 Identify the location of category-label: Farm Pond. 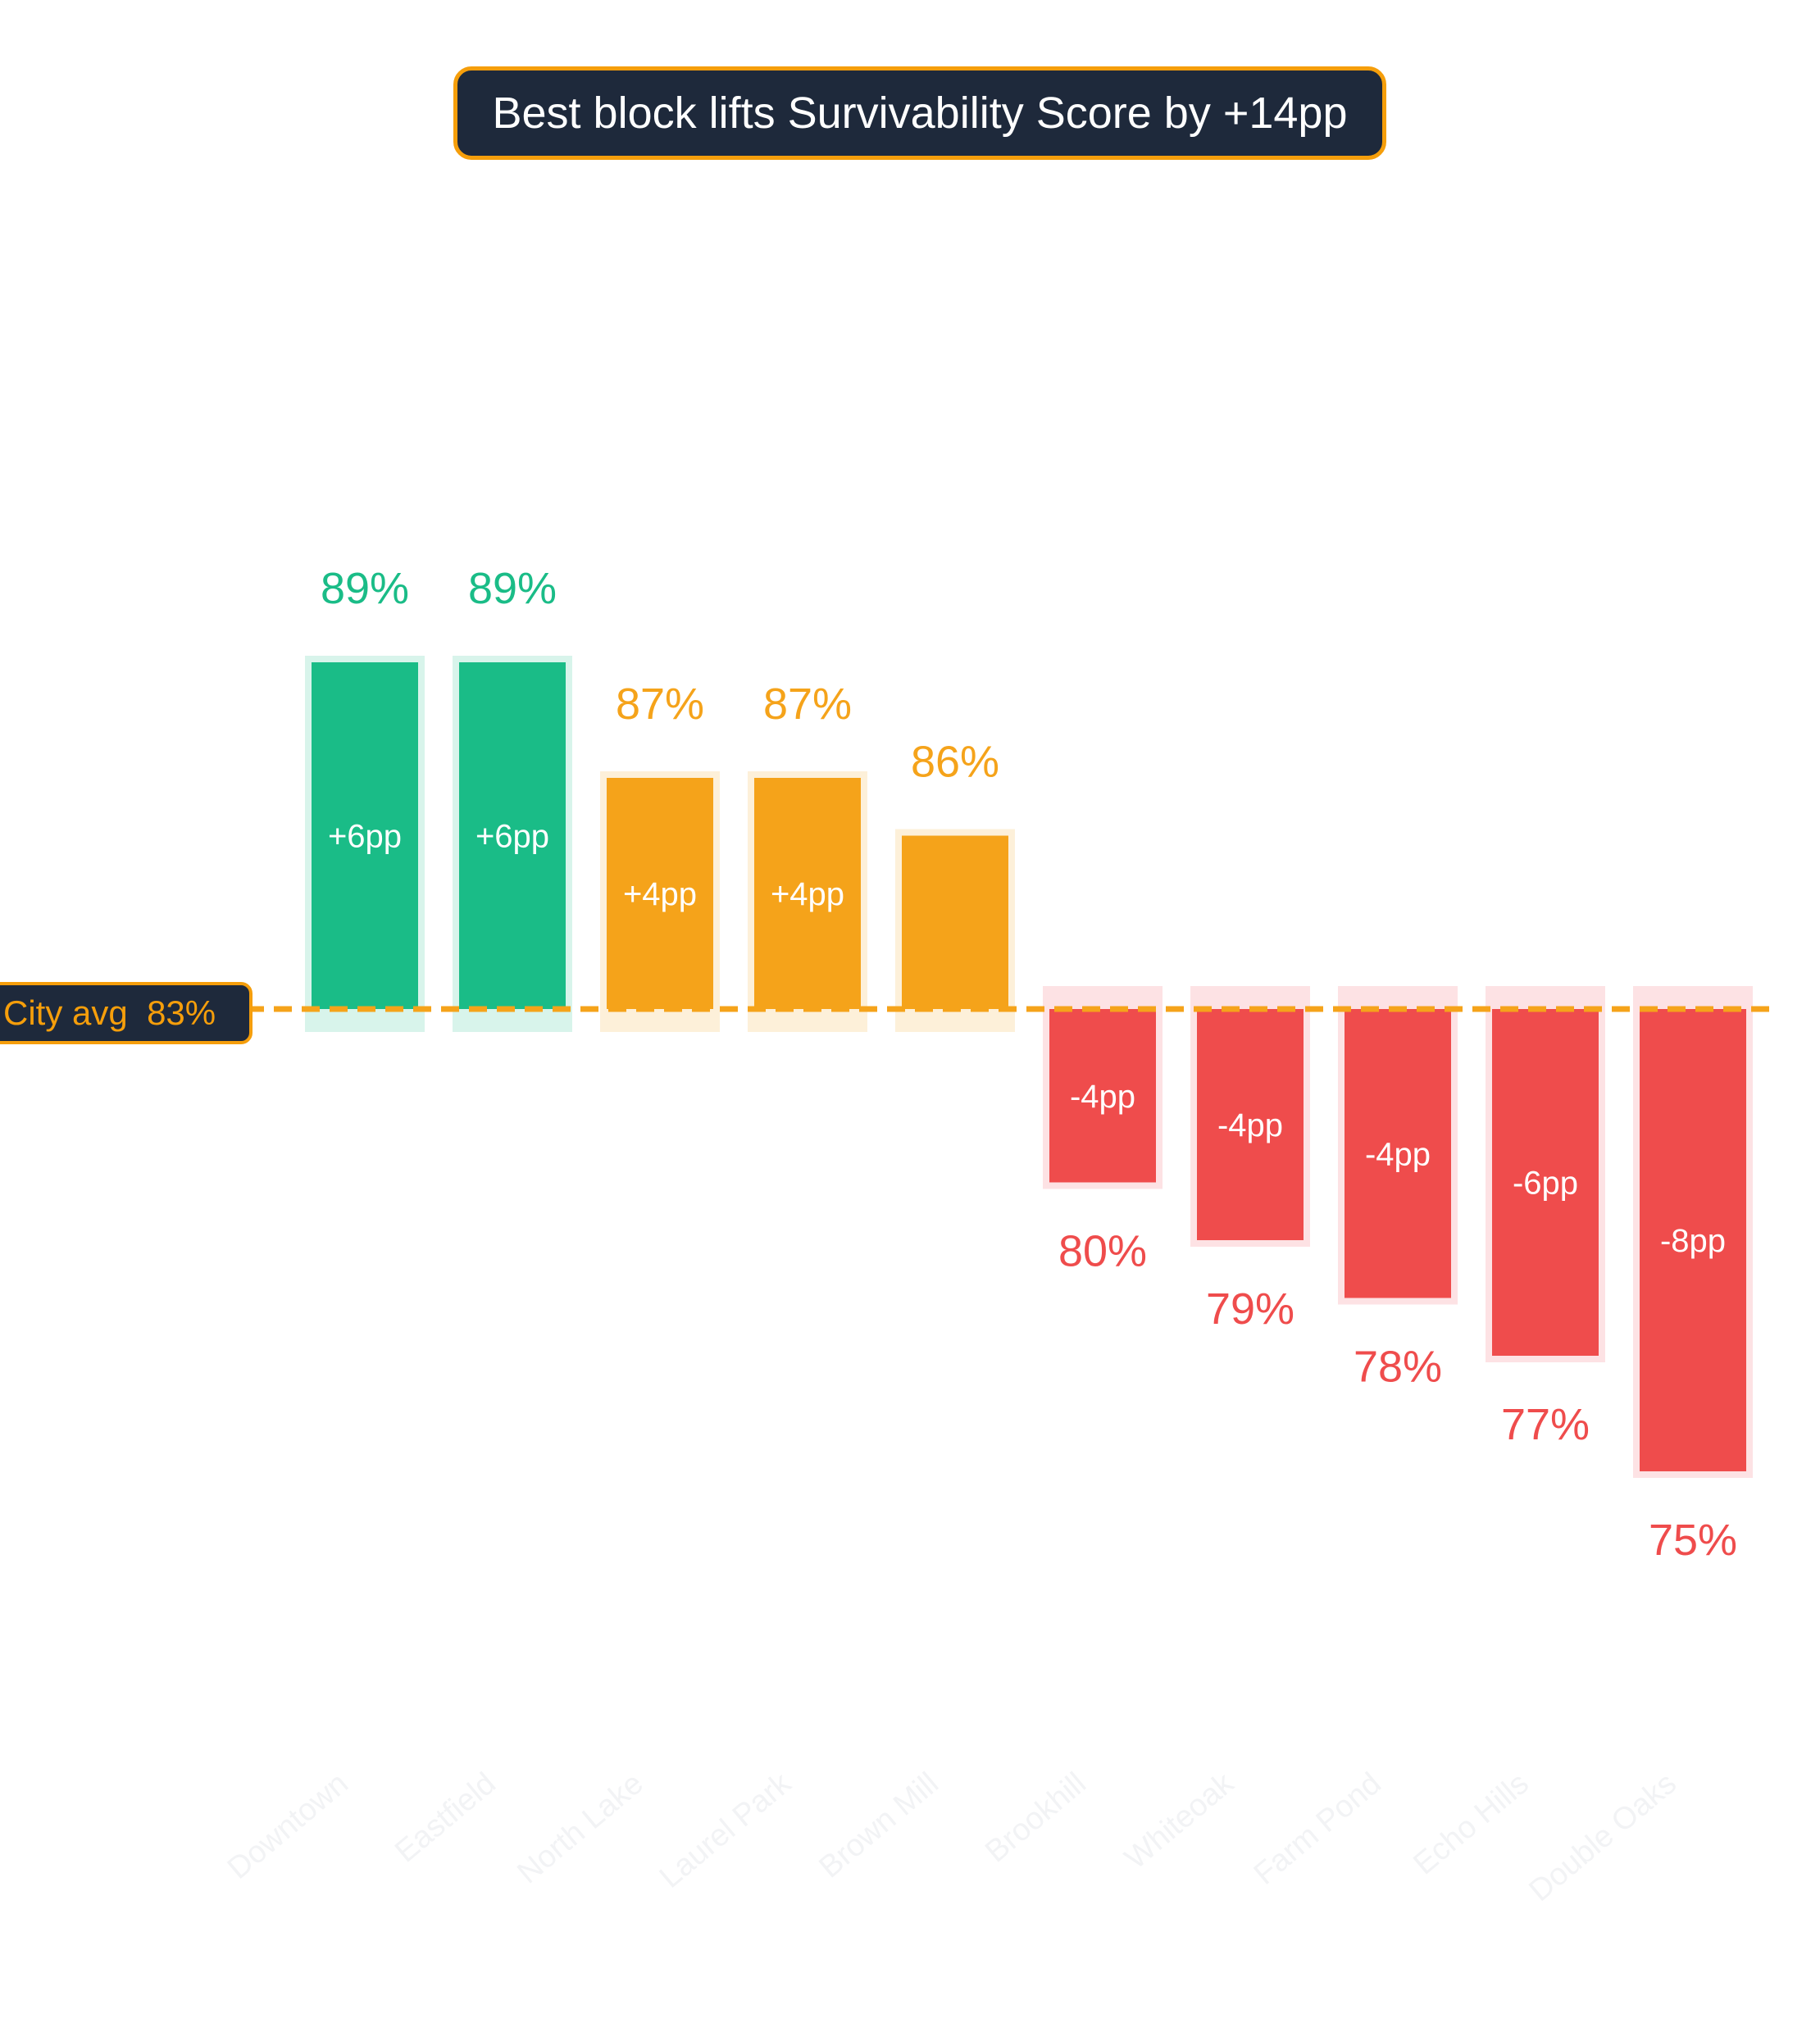
(1318, 1829).